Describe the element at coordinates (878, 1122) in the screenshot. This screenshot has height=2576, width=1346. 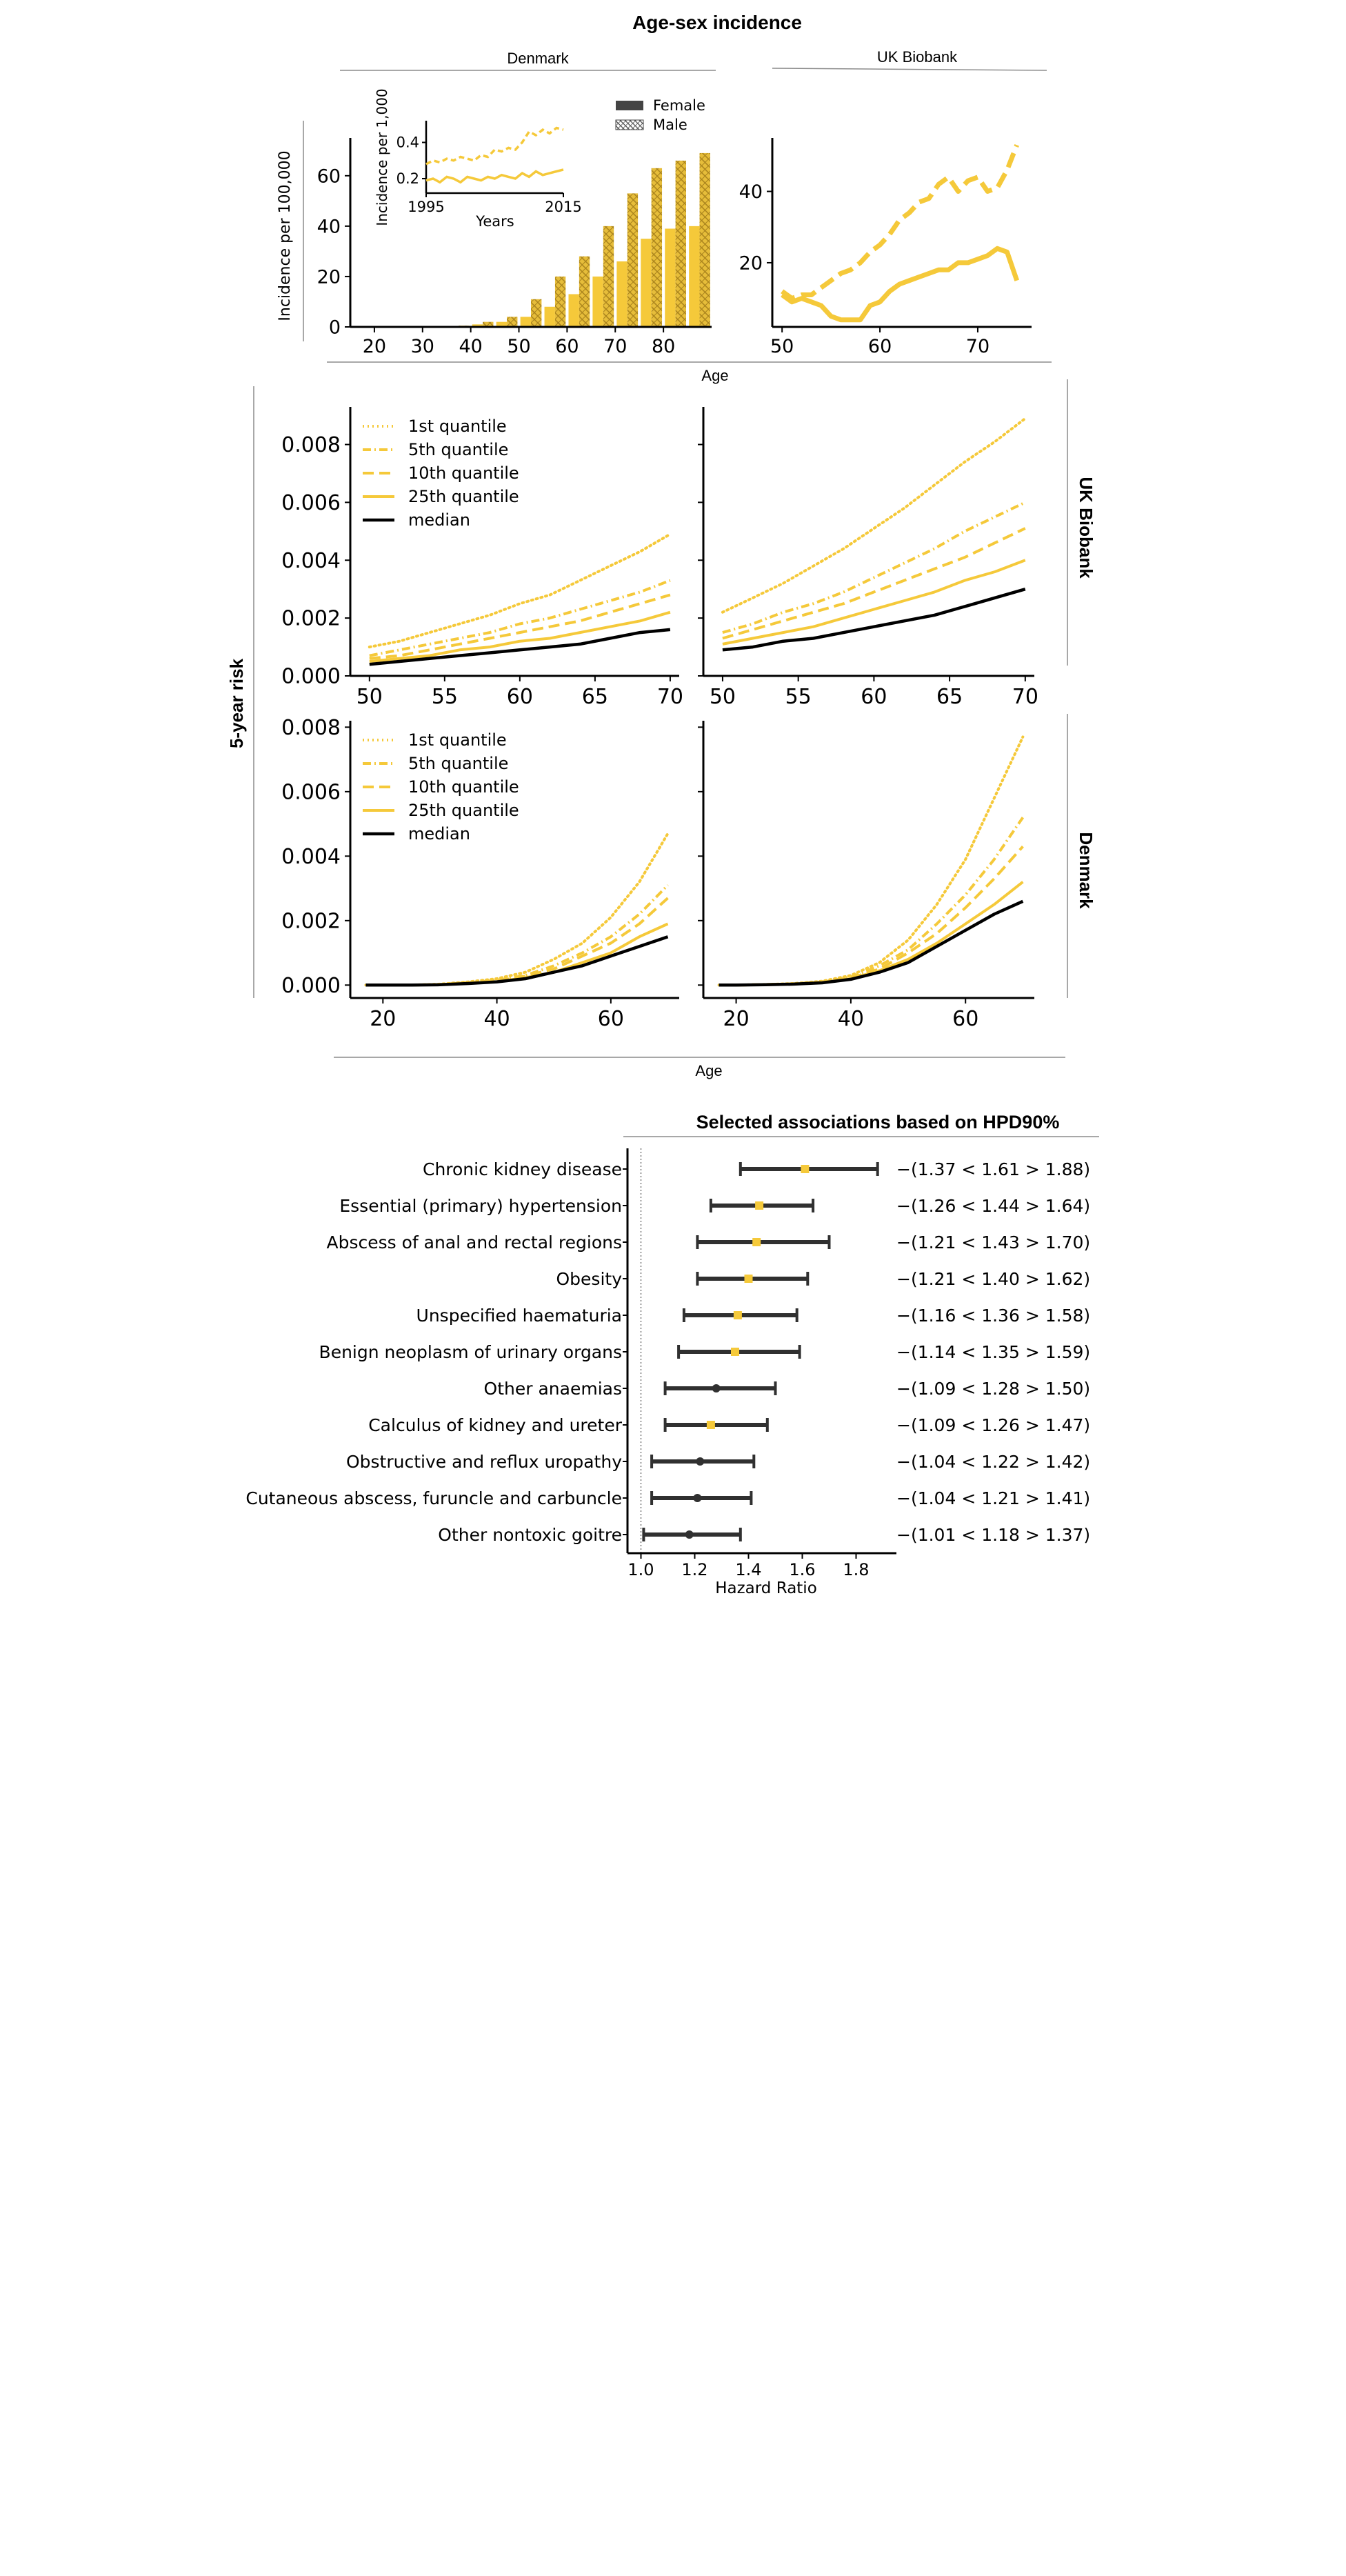
I see `associations-title: Selected associations based on HPD90%` at that location.